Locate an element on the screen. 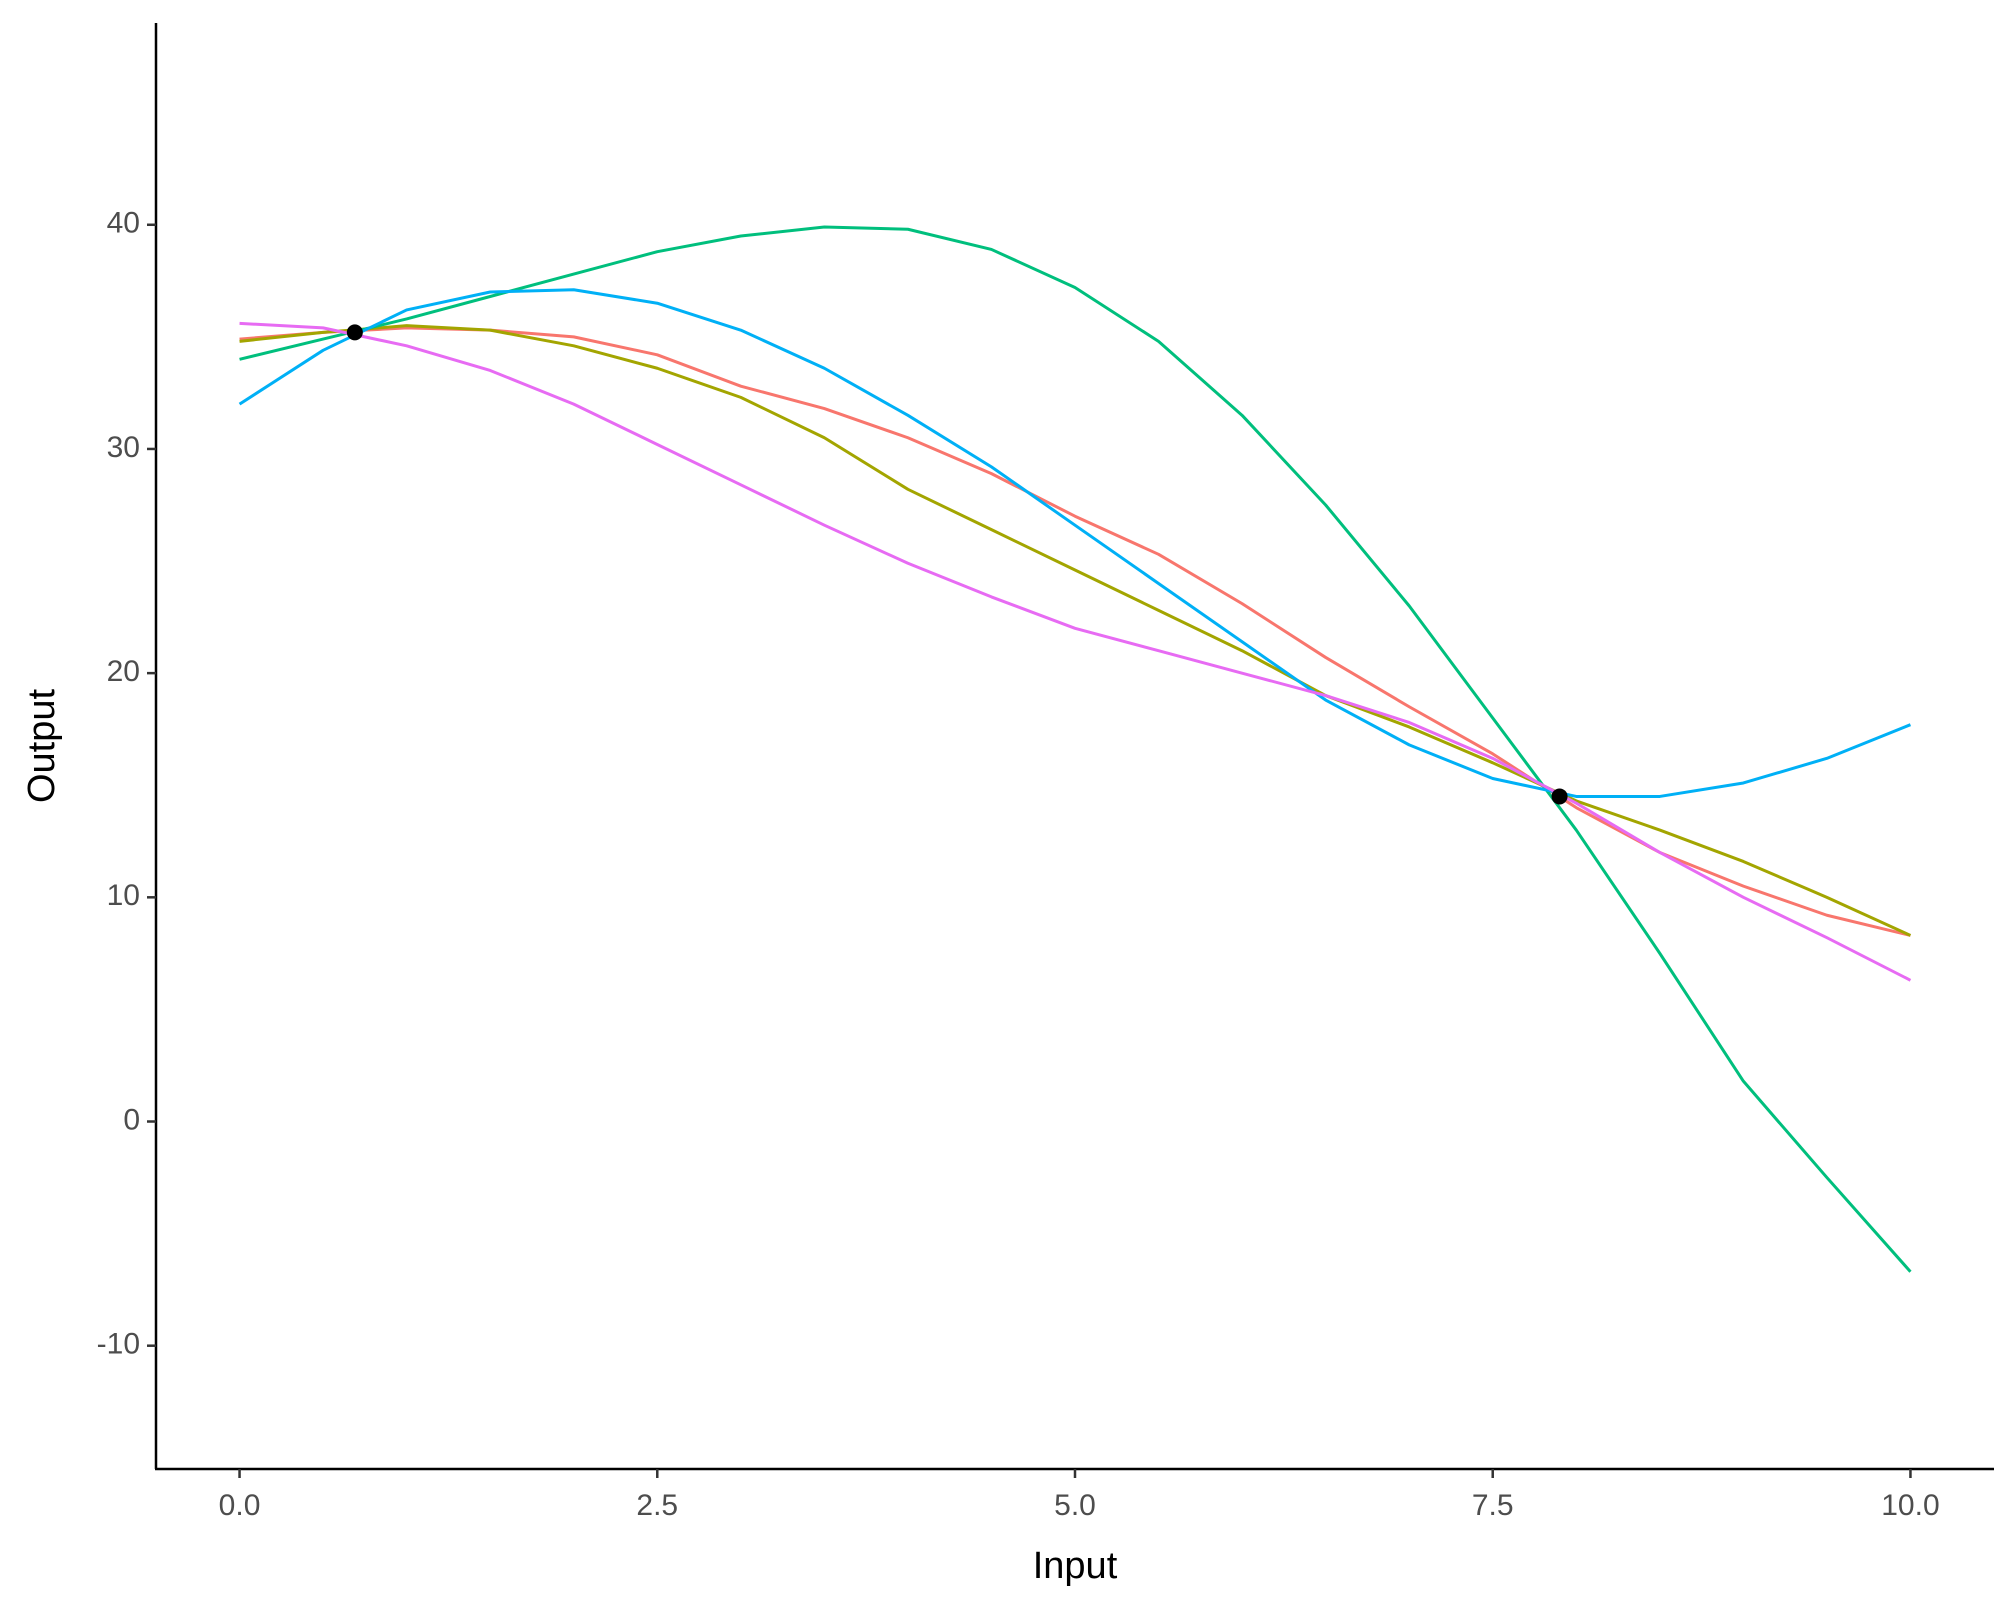 The width and height of the screenshot is (2000, 1600). y-tick-label: 30 is located at coordinates (123, 447).